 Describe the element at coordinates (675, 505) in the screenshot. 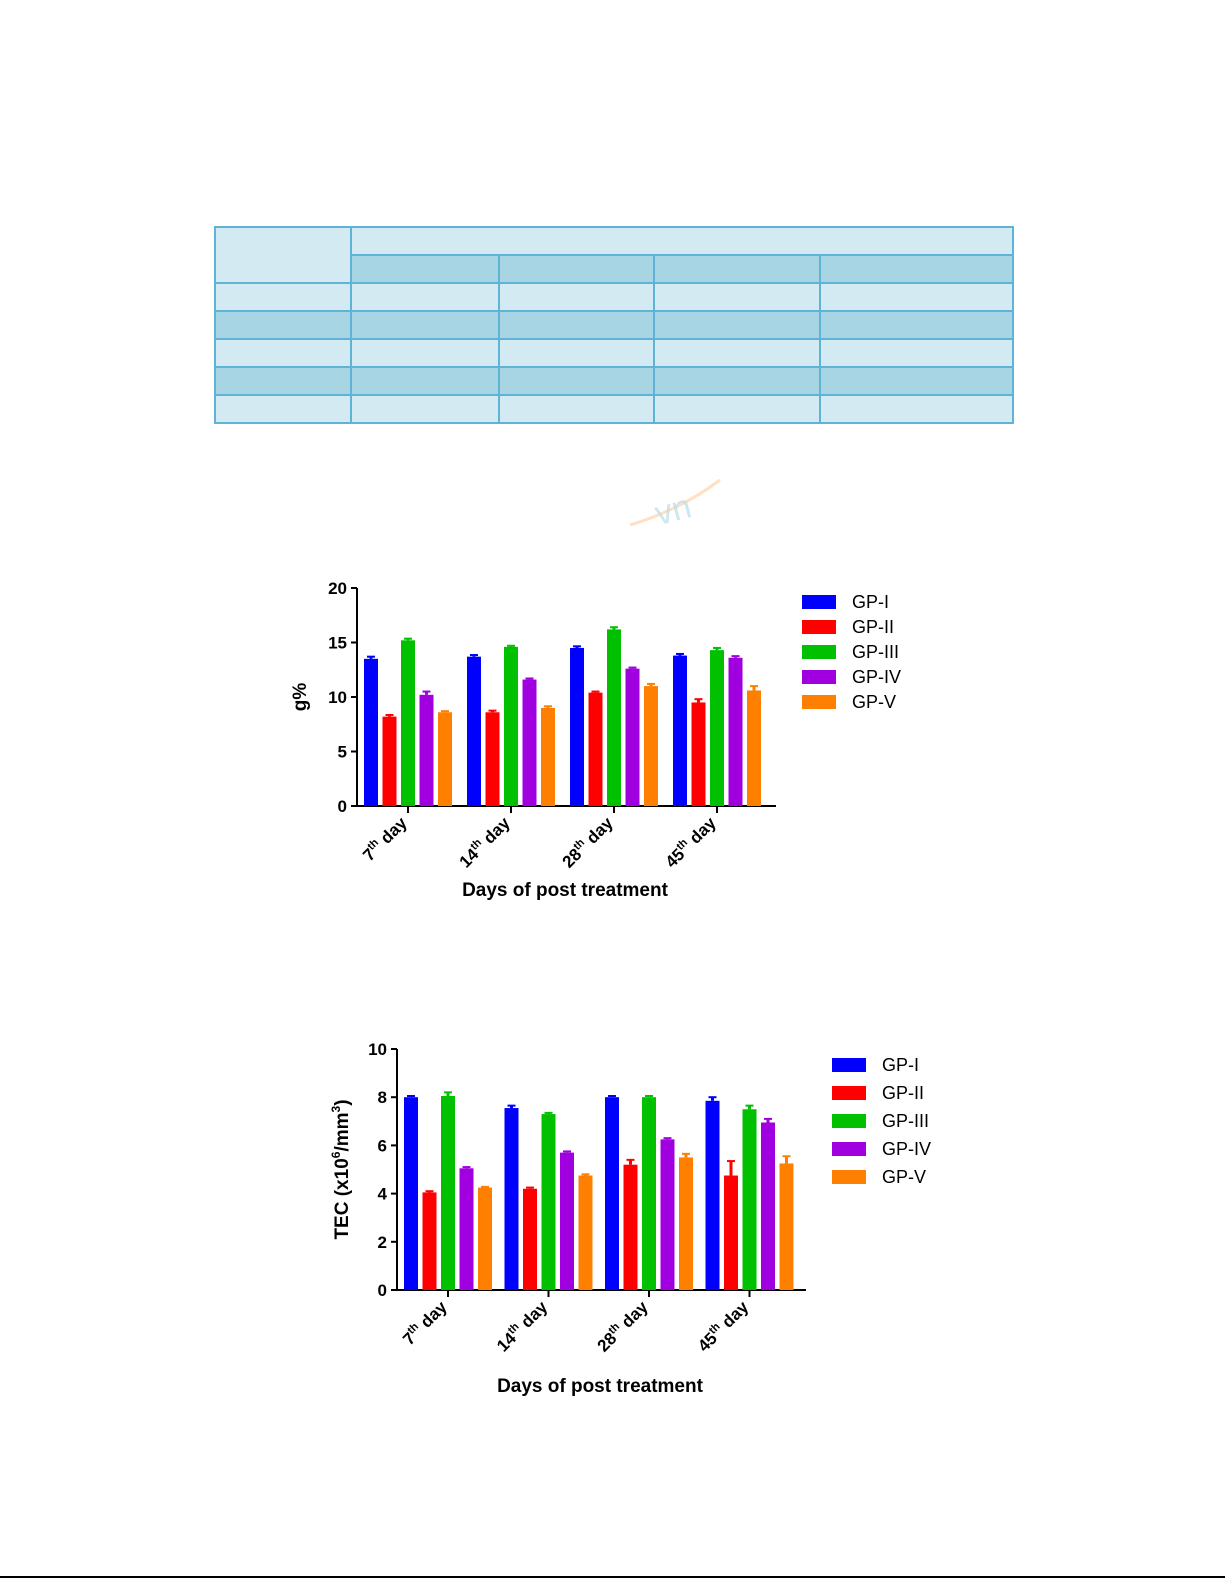

I see `watermark-logo: vn` at that location.